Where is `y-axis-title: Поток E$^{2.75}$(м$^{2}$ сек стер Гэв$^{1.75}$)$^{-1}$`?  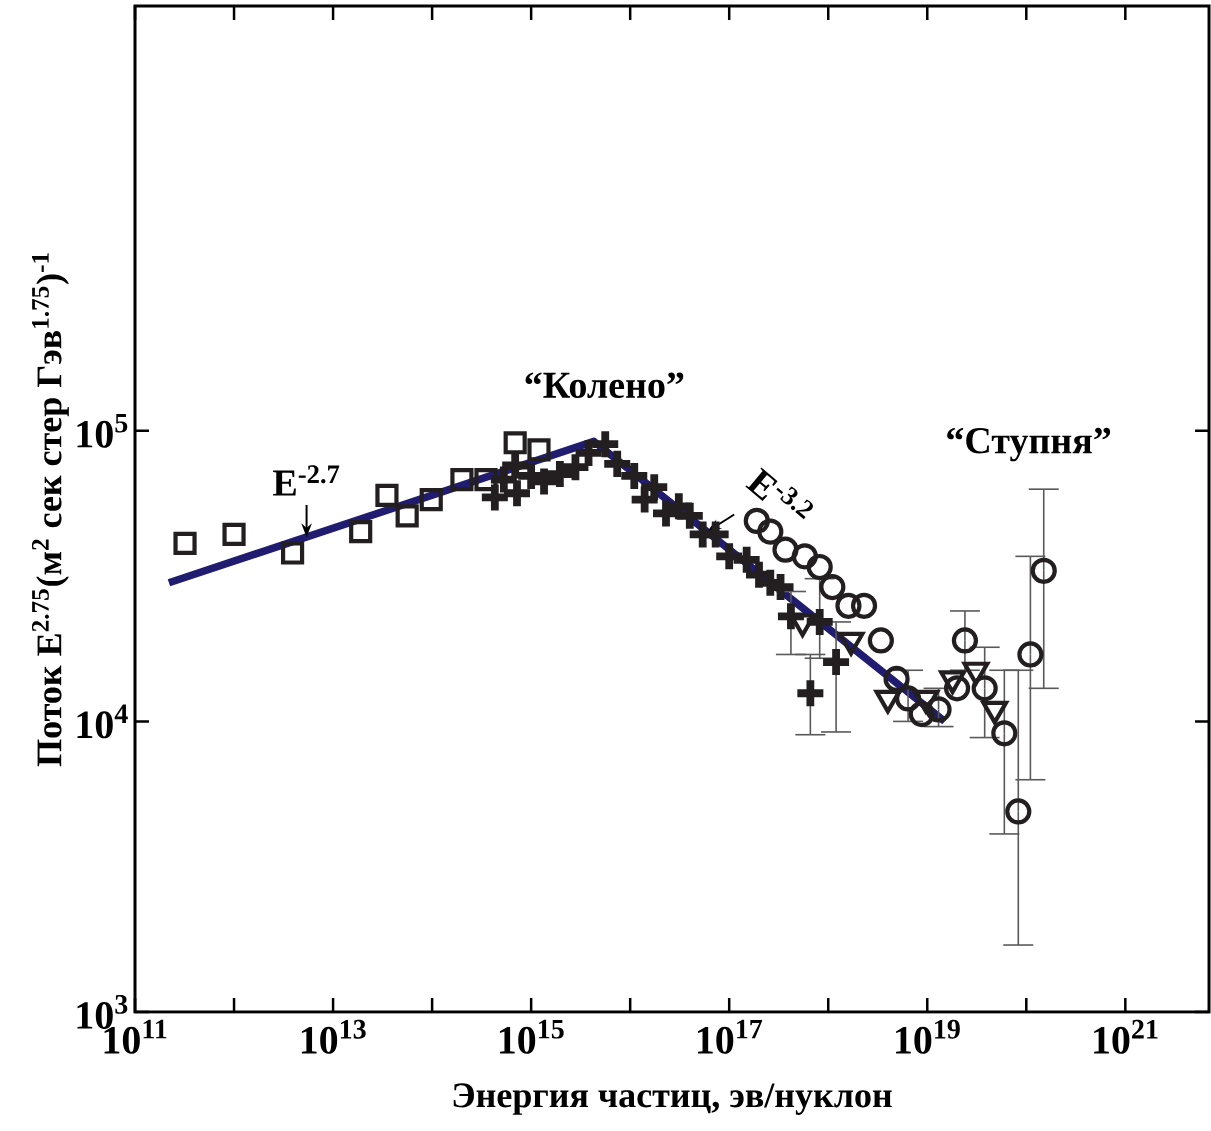
y-axis-title: Поток E$^{2.75}$(м$^{2}$ сек стер Гэв$^{1.75}$)$^{-1}$ is located at coordinates (50, 510).